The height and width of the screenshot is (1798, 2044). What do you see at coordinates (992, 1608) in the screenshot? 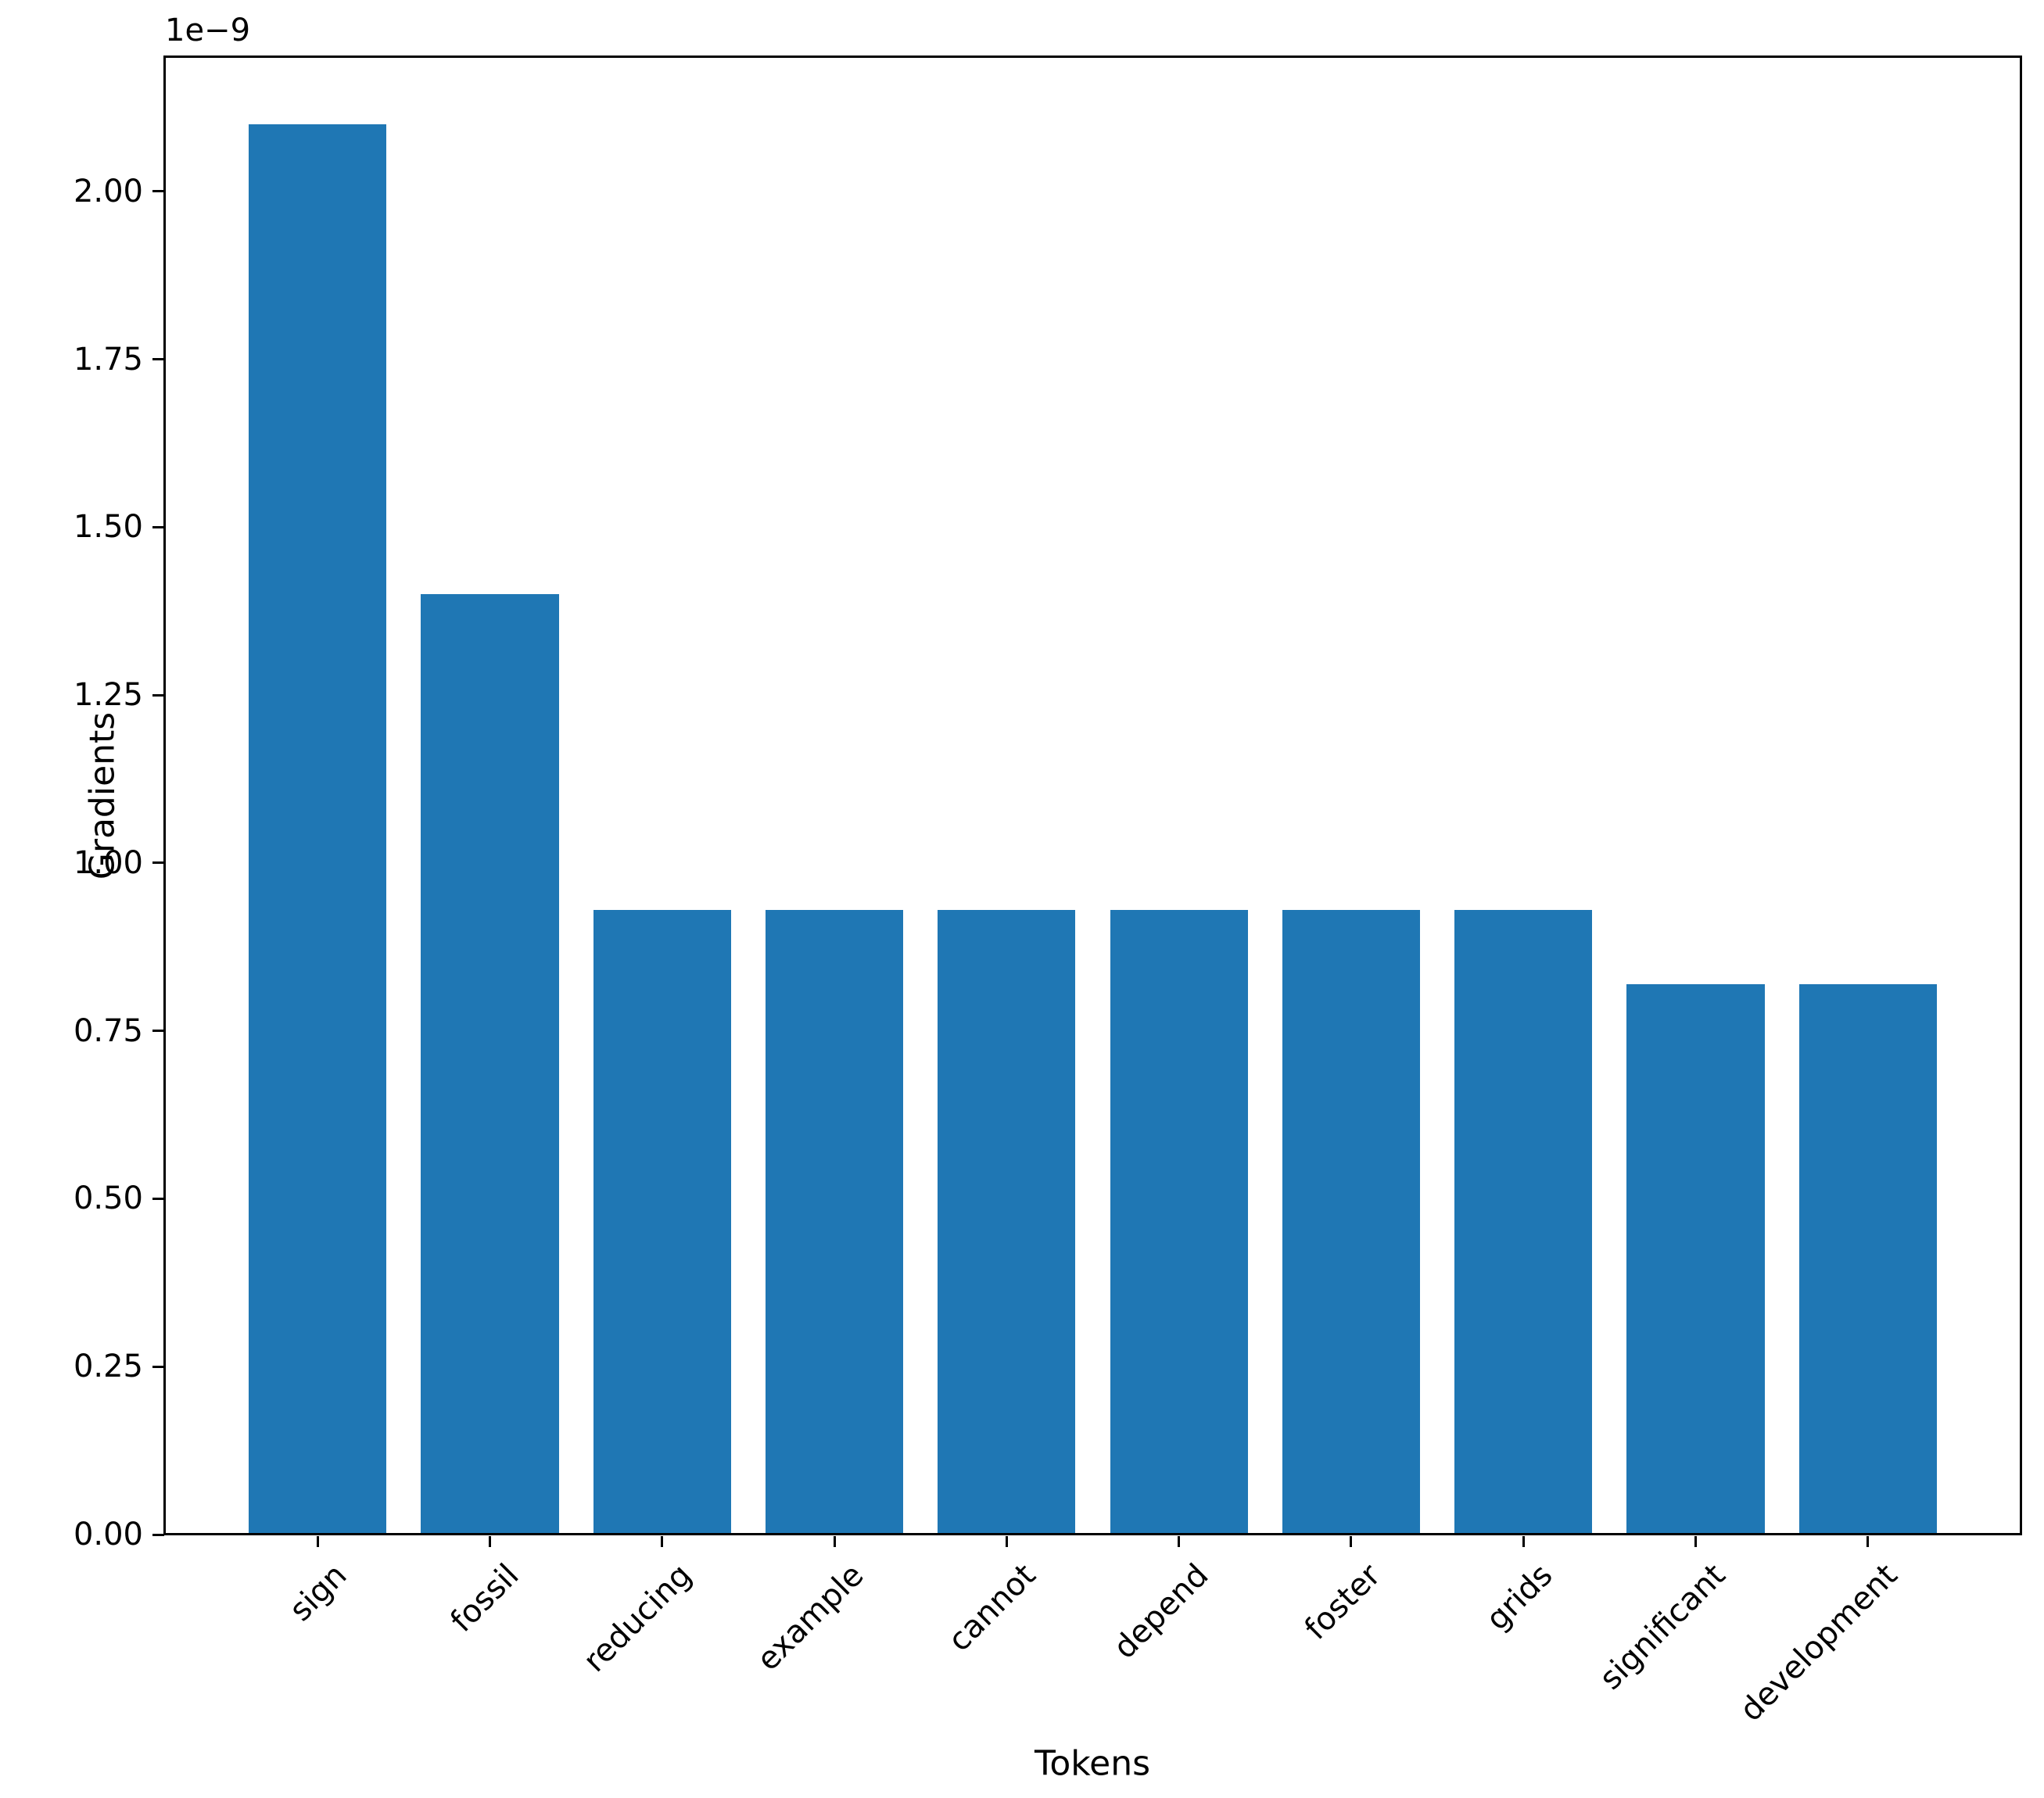
I see `x-tick-label: cannot` at bounding box center [992, 1608].